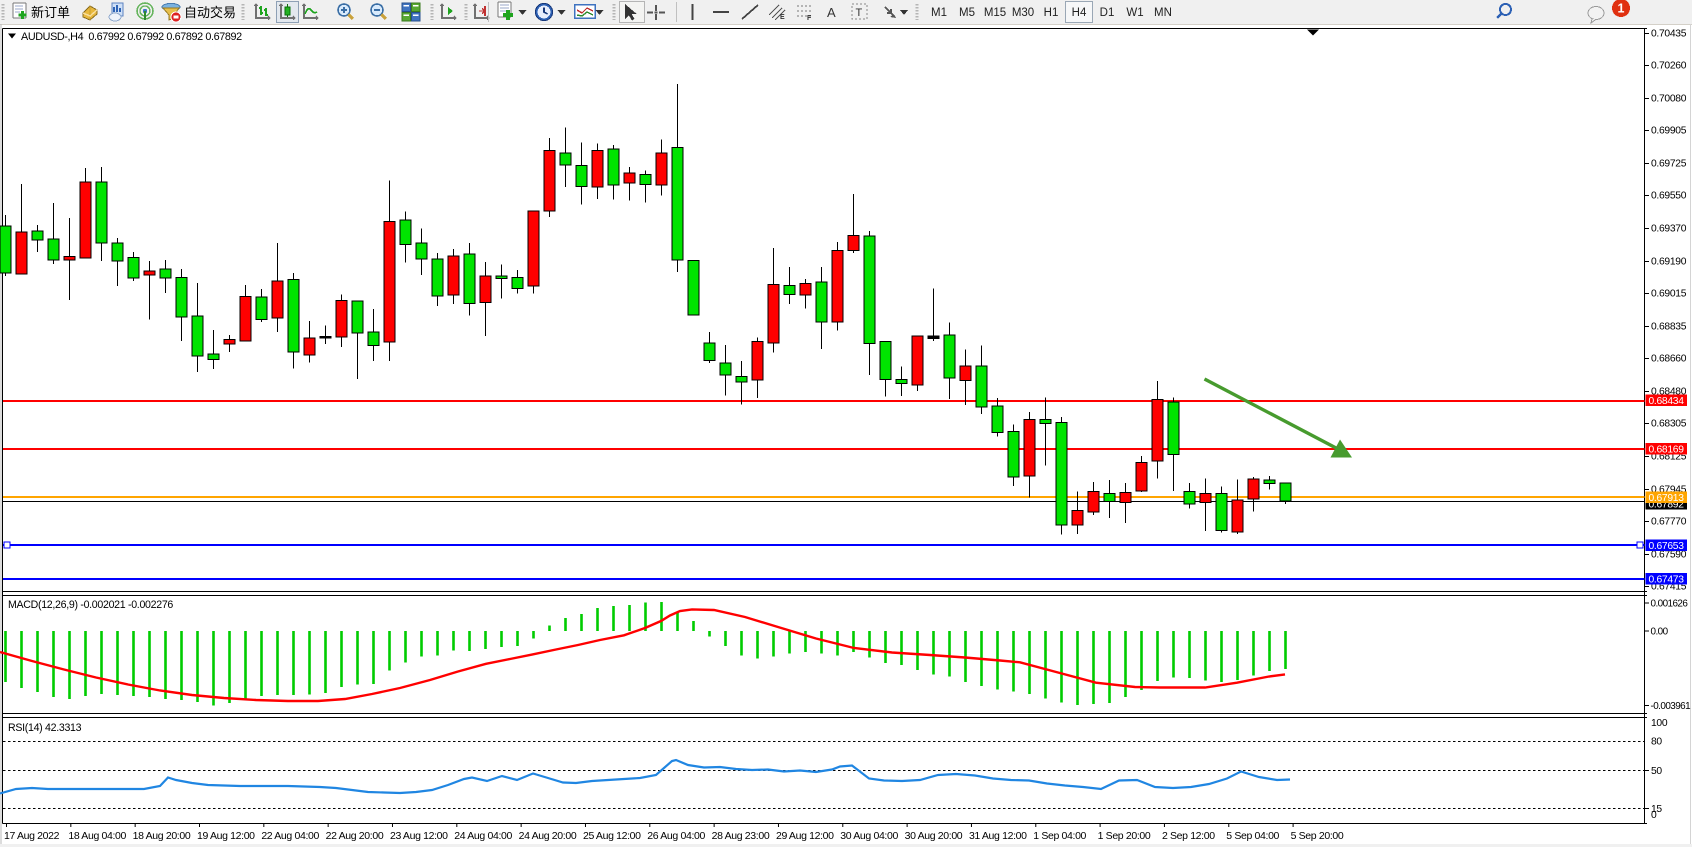  What do you see at coordinates (1134, 13) in the screenshot?
I see `svg-text: W1` at bounding box center [1134, 13].